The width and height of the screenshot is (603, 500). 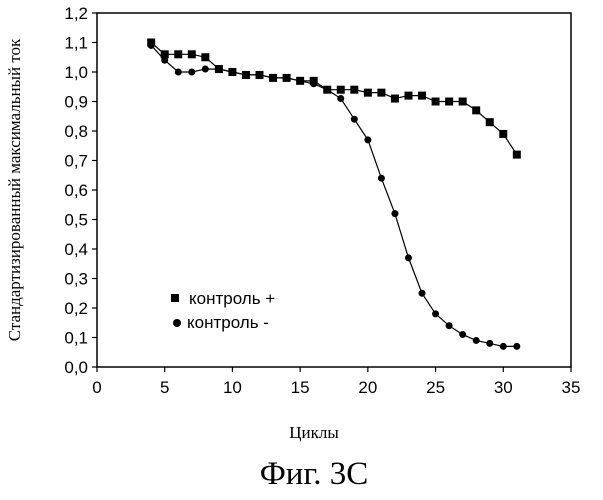 I want to click on y-tick-label: 0,1, so click(x=76, y=338).